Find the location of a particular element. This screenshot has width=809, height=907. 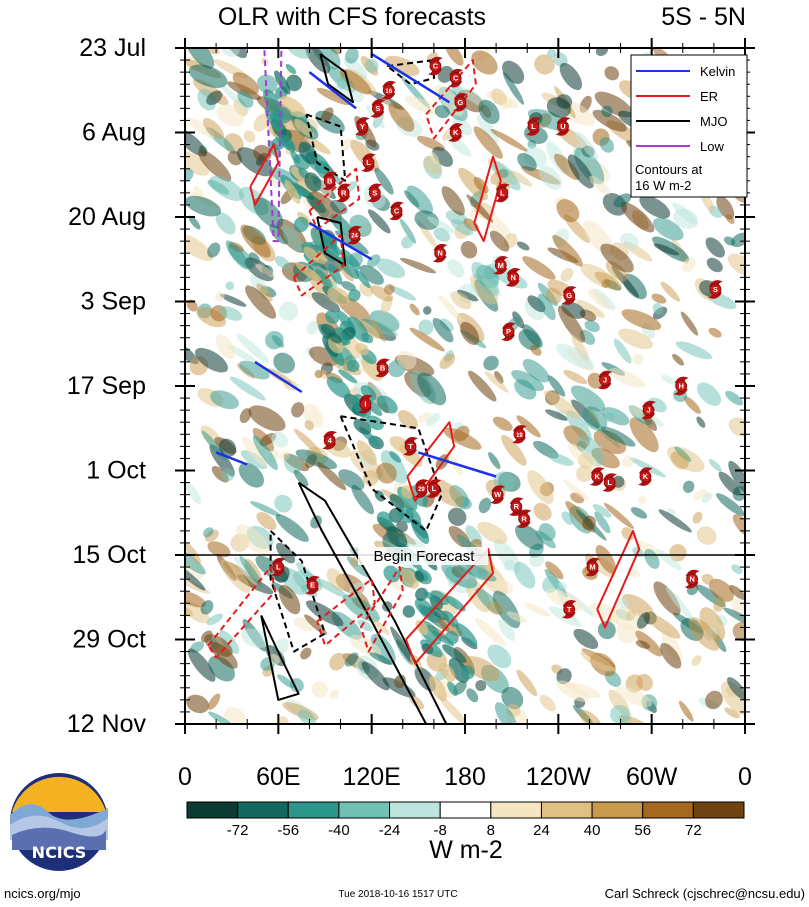

storm-marker: B is located at coordinates (330, 181).